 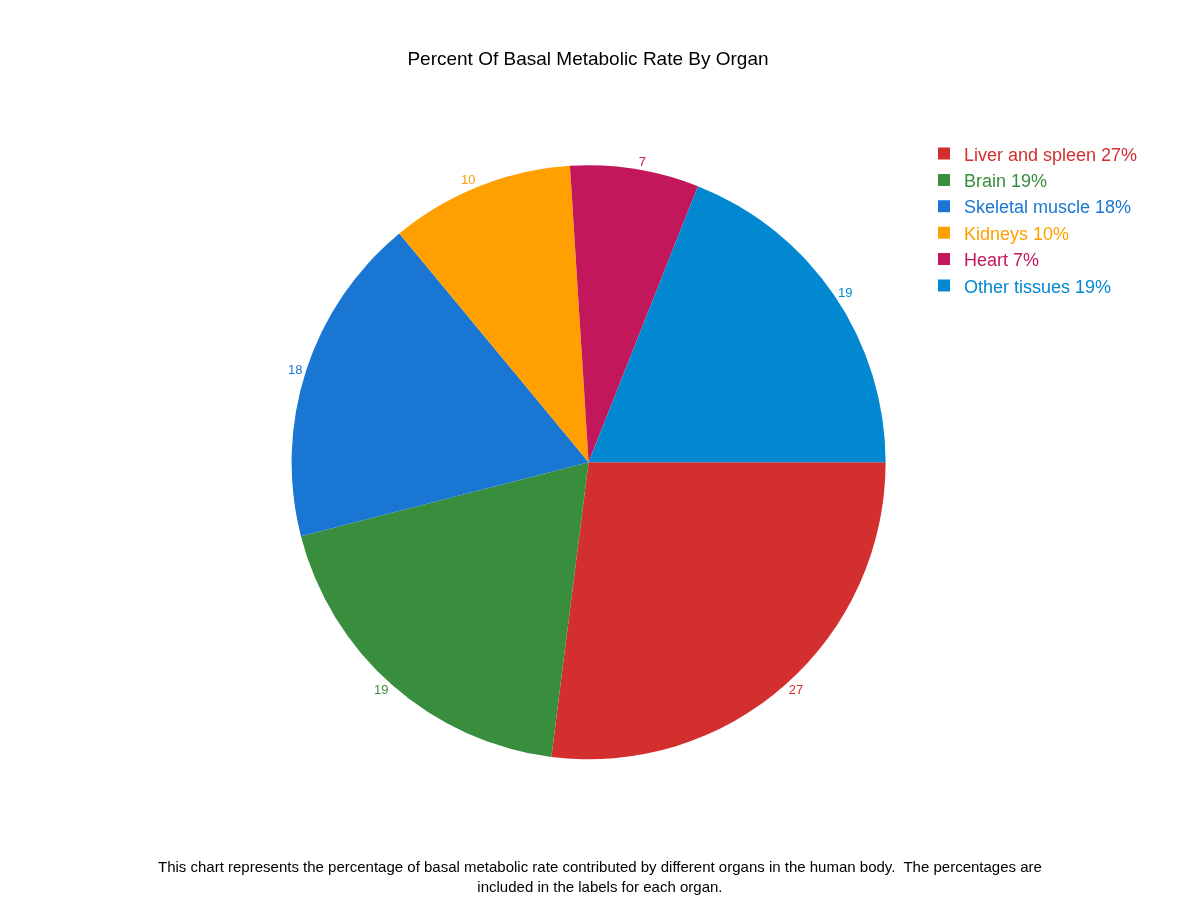 I want to click on legend-label: Kidneys 10%, so click(x=1017, y=233).